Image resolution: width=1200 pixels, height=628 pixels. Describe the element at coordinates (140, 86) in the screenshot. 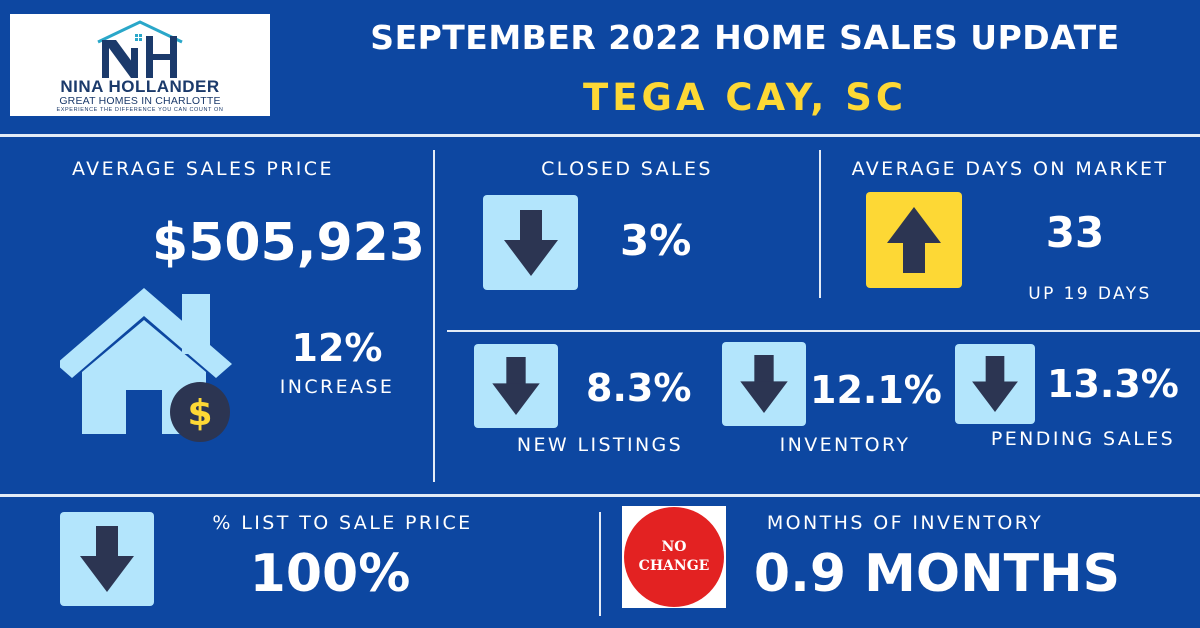

I see `logo-name: NINA HOLLANDER` at that location.